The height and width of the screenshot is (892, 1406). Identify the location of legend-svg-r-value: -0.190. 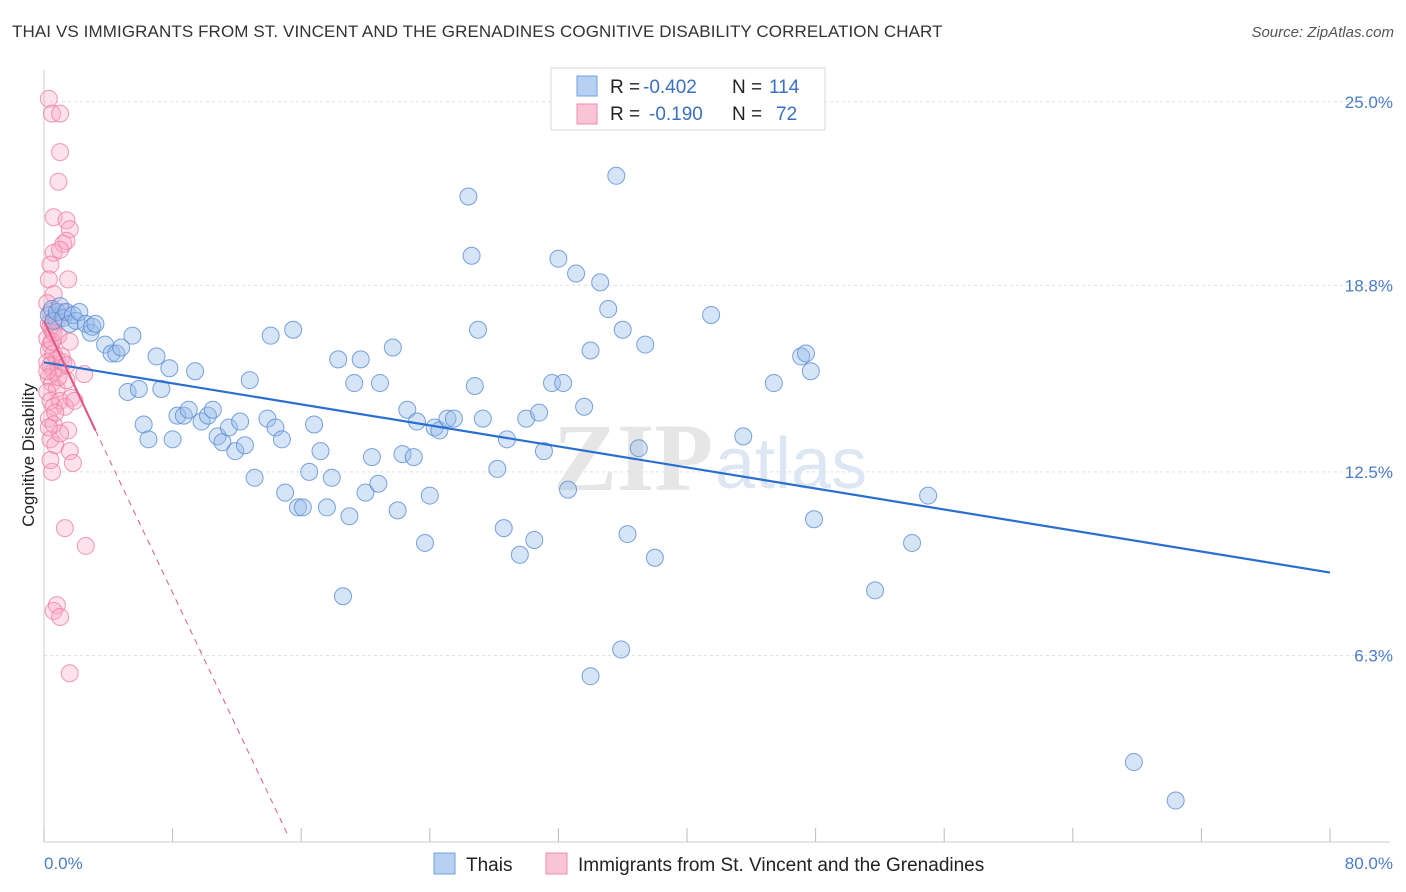
(676, 114).